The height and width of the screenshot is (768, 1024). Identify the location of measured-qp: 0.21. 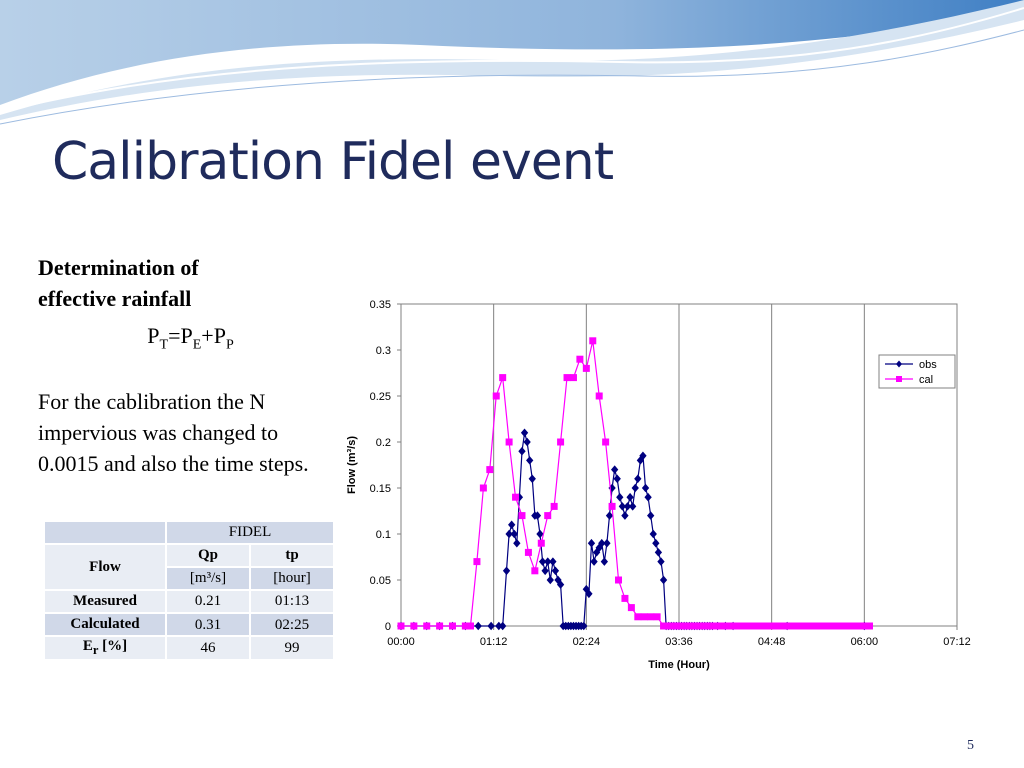
(208, 601).